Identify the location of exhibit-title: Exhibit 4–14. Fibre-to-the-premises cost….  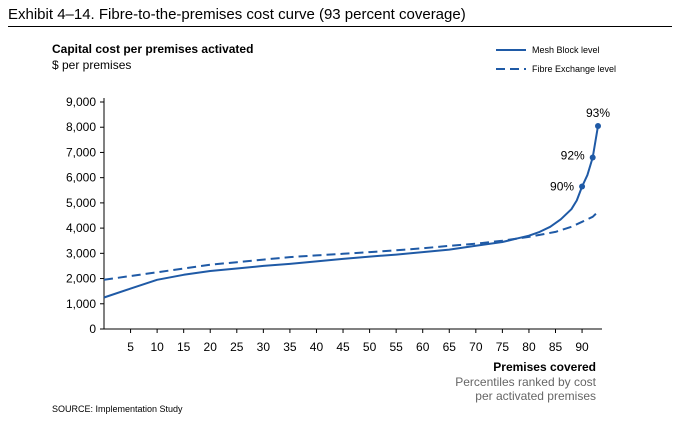
(237, 14).